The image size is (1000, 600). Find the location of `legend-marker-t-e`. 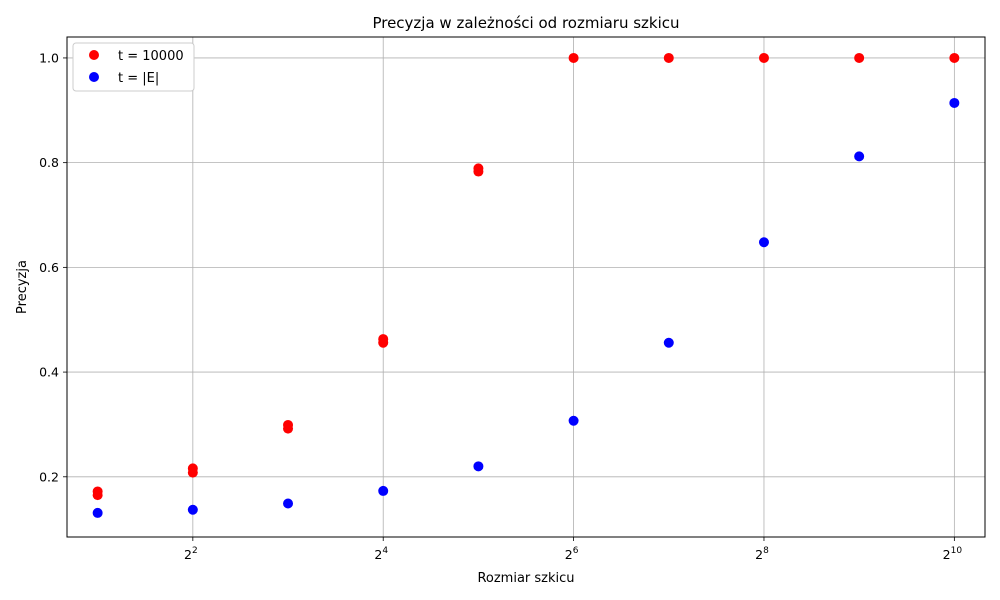

legend-marker-t-e is located at coordinates (94, 77).